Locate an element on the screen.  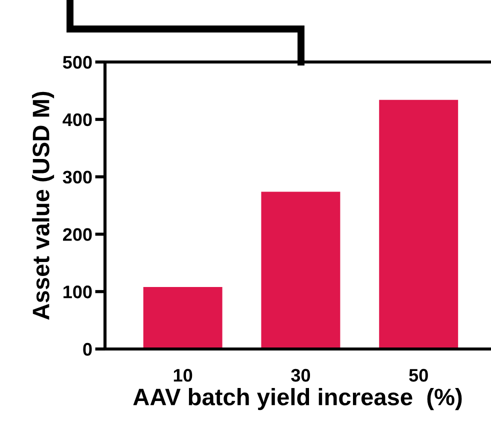
y-tick-label: 200 is located at coordinates (77, 234).